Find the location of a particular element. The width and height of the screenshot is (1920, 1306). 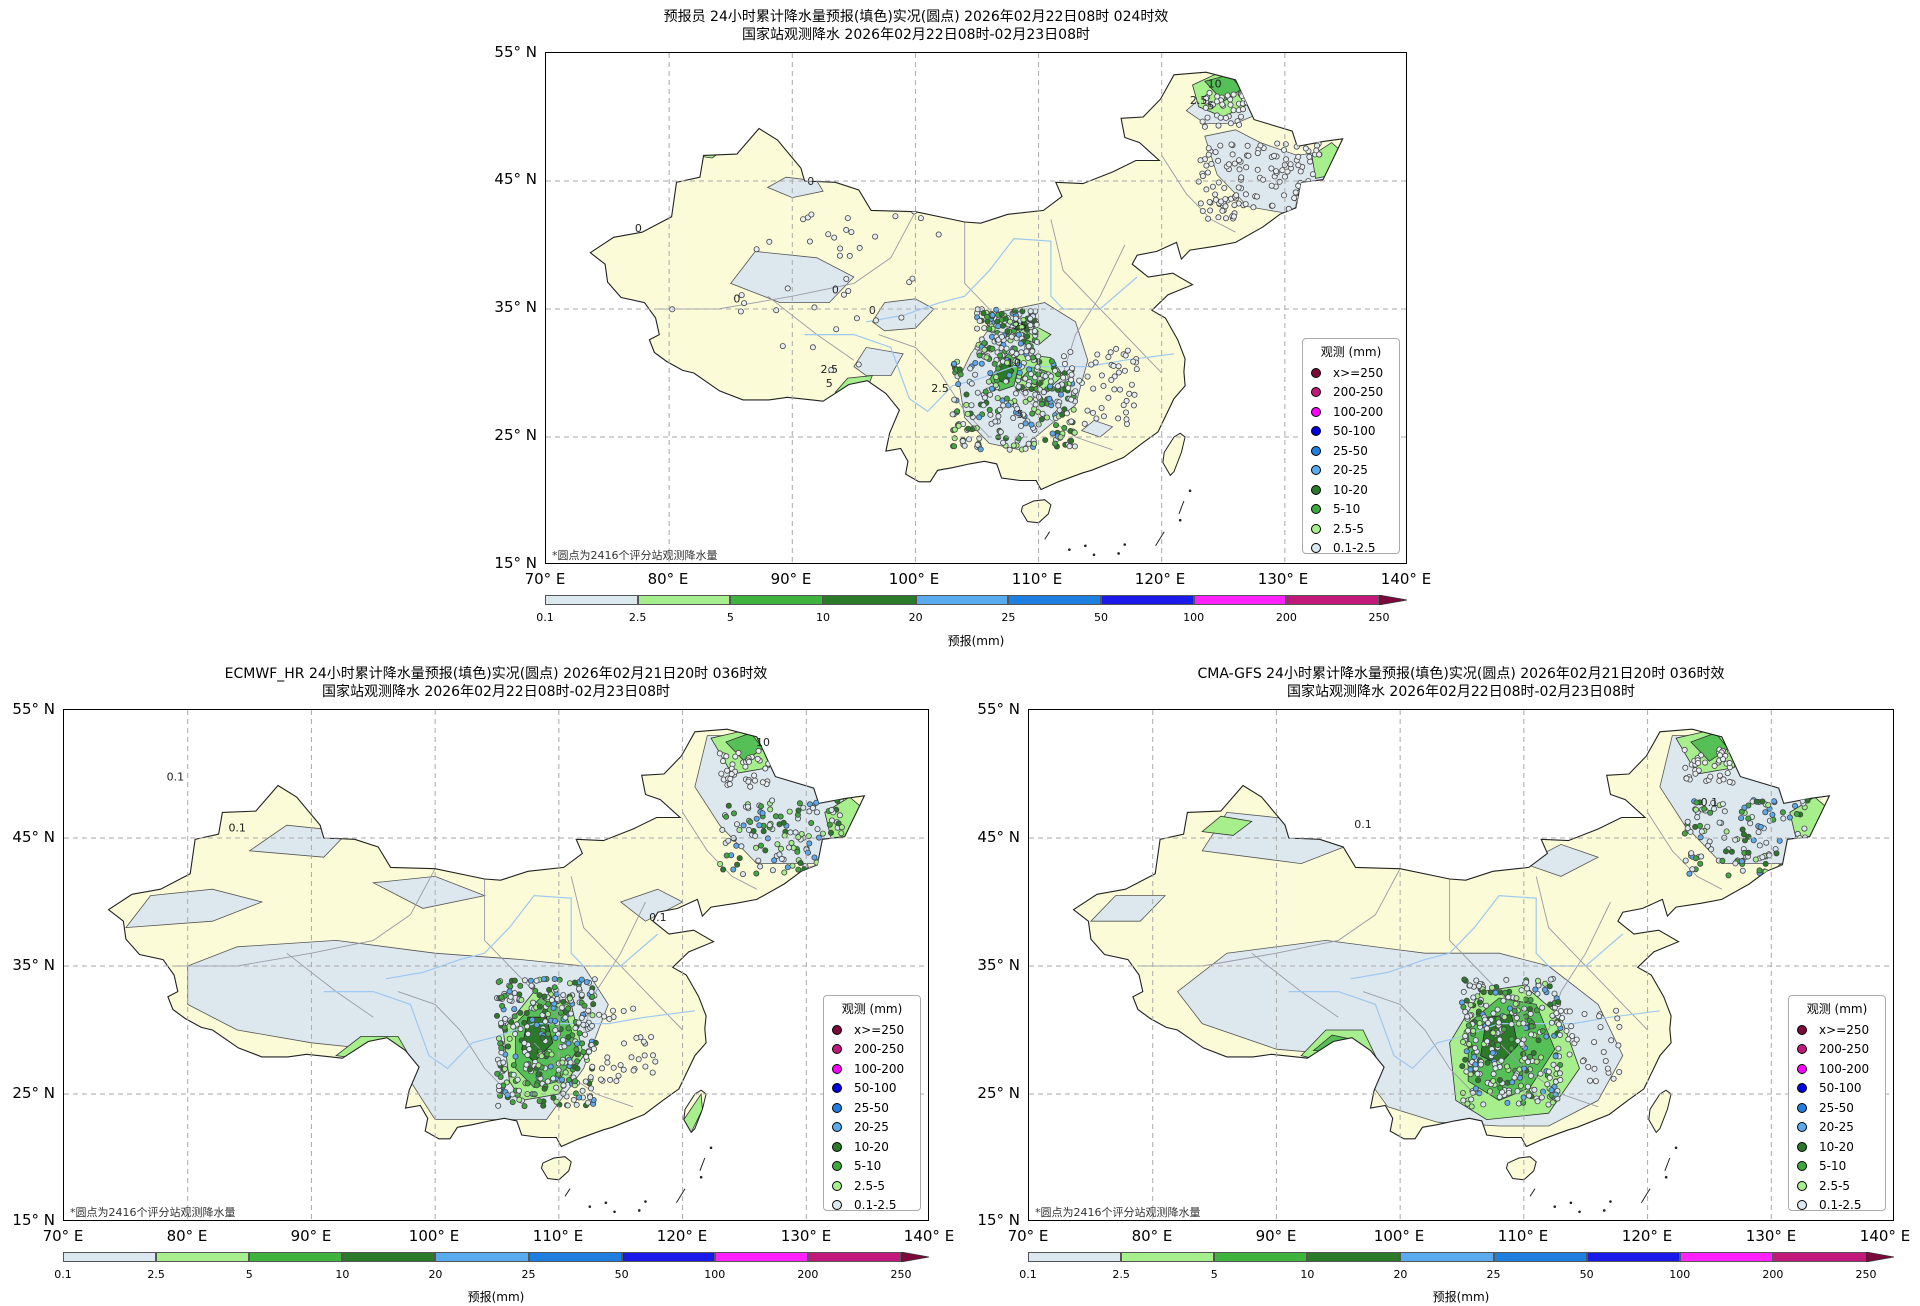

legend-item: 50-100 is located at coordinates (1351, 432).